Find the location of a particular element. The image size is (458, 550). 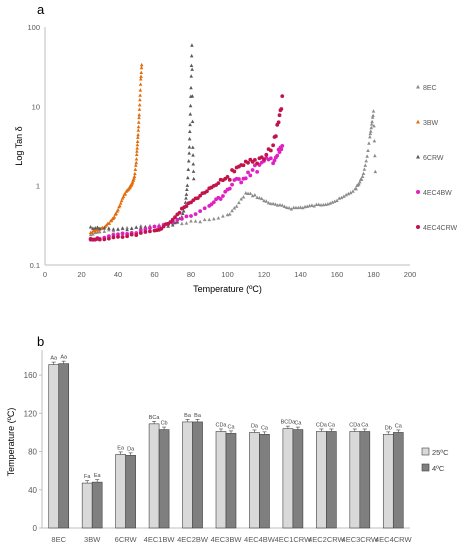

y-tick-label: 160 is located at coordinates (31, 375).